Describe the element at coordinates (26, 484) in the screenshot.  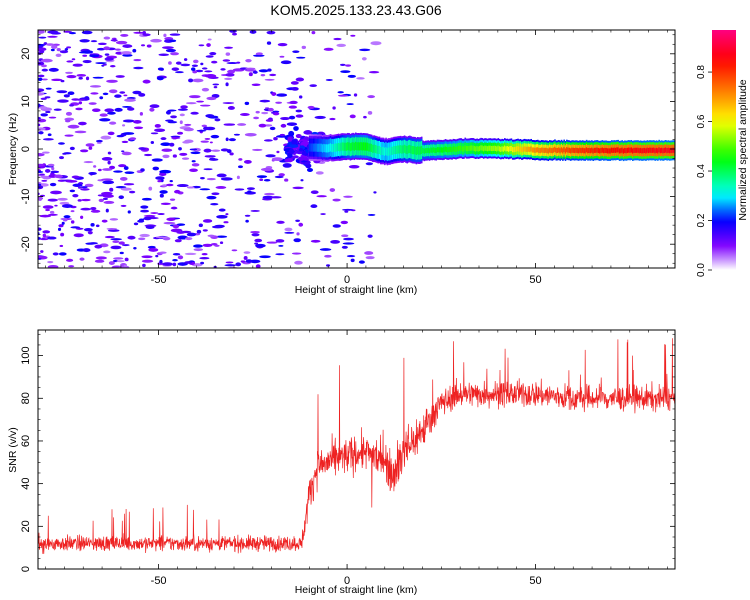
I see `snr-ytick-label: 40` at that location.